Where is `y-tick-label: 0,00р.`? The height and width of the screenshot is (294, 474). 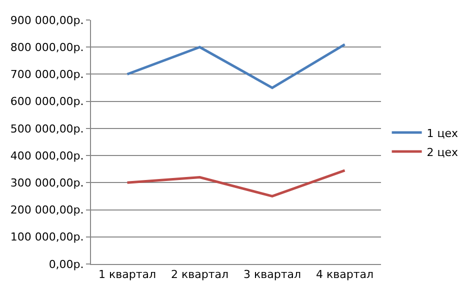
y-tick-label: 0,00р. is located at coordinates (66, 264).